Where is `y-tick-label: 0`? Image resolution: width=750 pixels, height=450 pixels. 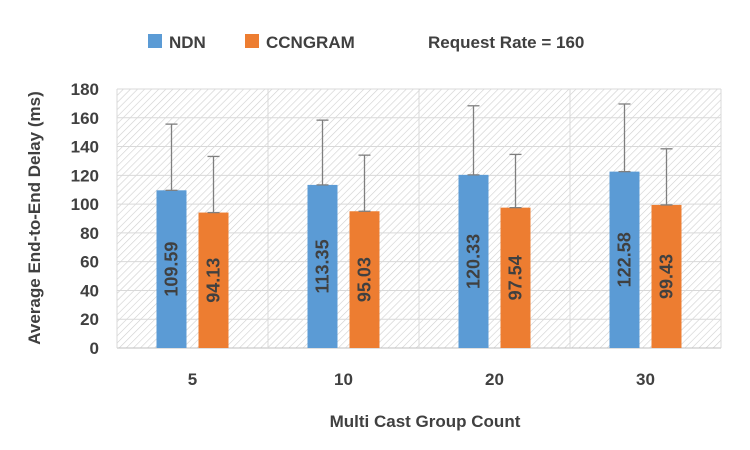 y-tick-label: 0 is located at coordinates (94, 348).